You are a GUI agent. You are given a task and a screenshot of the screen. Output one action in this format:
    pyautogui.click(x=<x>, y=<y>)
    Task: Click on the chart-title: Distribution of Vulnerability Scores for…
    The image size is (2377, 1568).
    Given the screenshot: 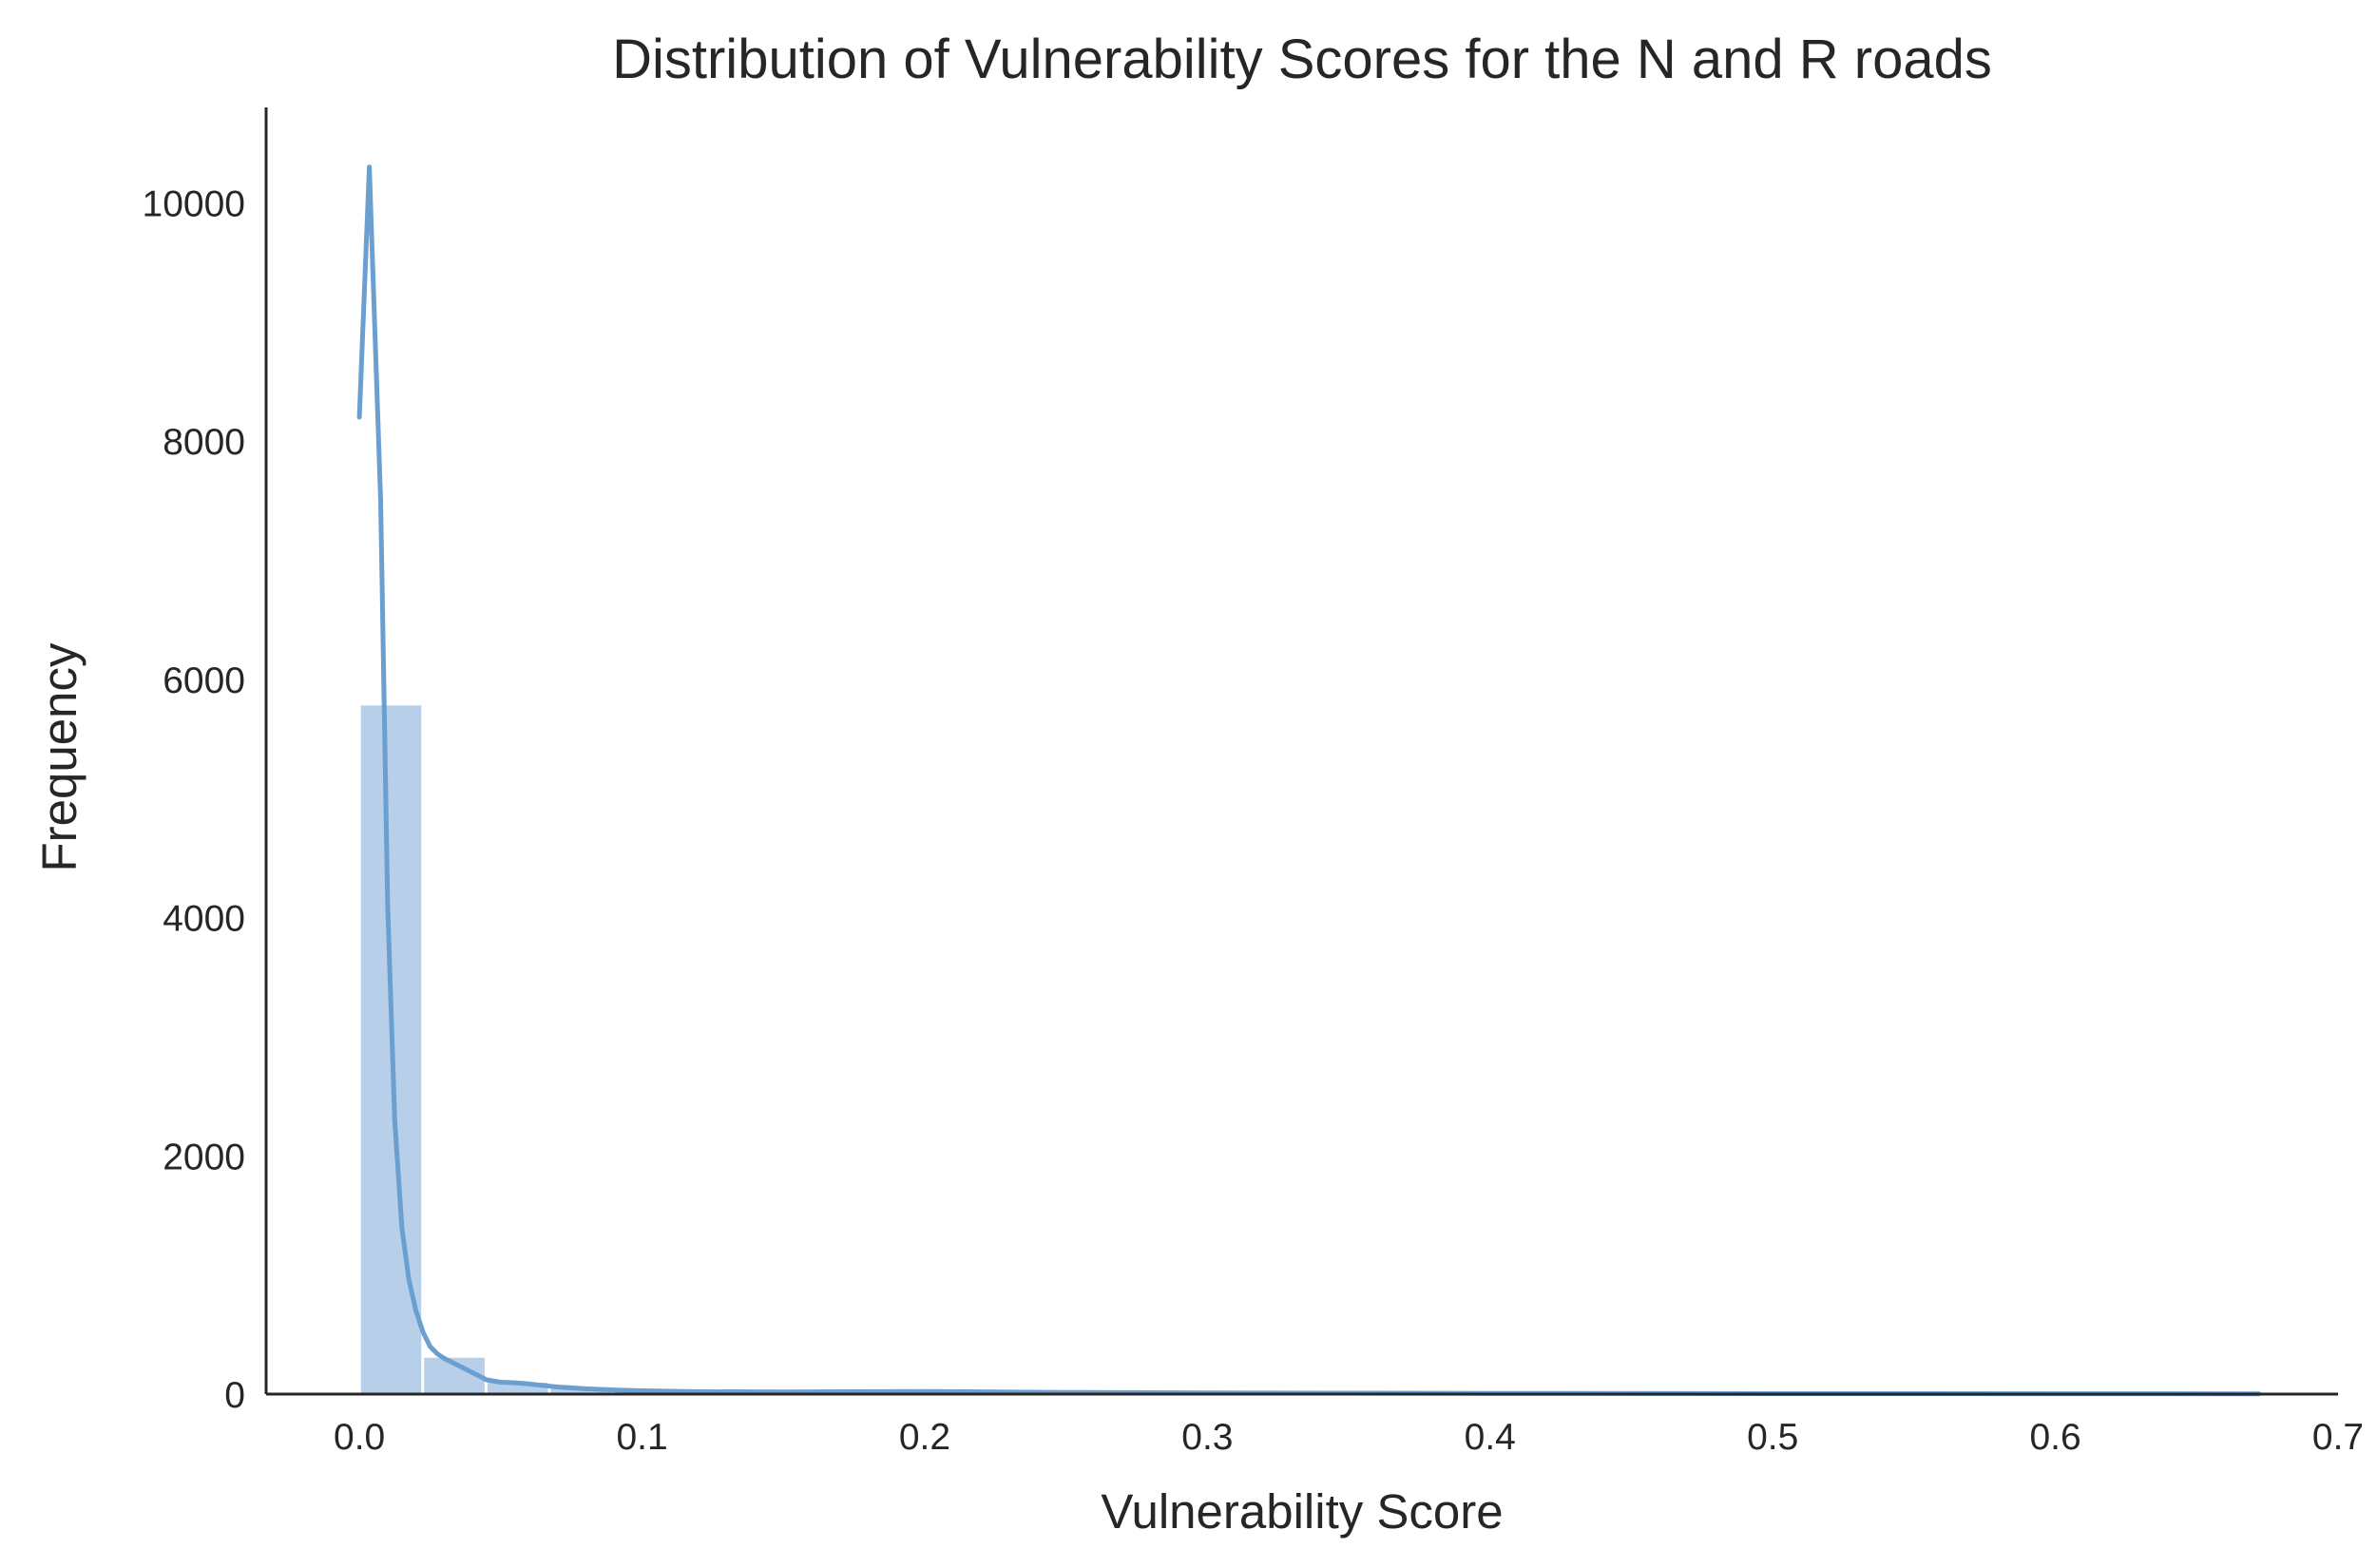 What is the action you would take?
    pyautogui.click(x=1302, y=60)
    